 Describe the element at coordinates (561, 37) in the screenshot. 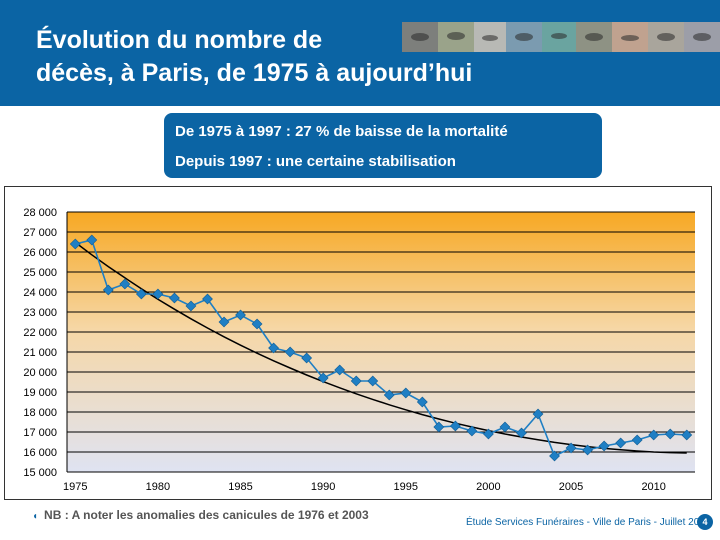

I see `faces-photo-strip` at that location.